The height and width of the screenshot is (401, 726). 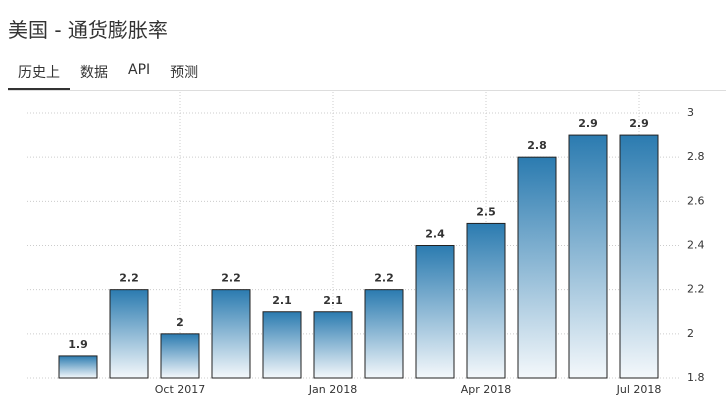 I want to click on tab: 数据, so click(x=94, y=73).